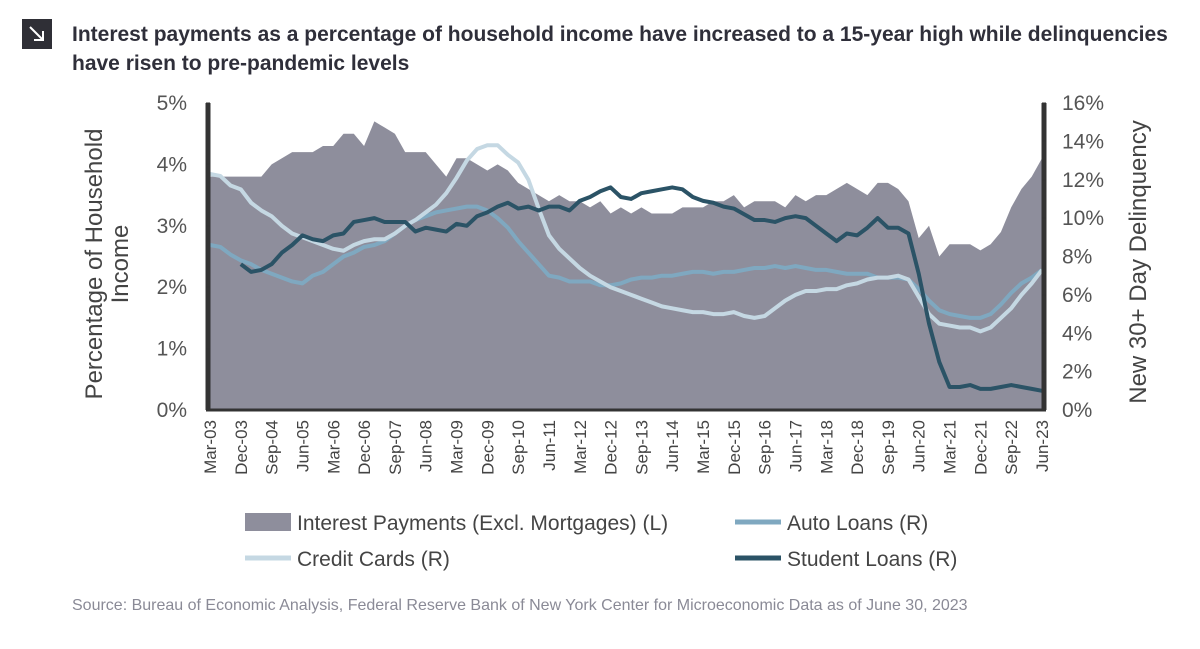 The image size is (1200, 649). I want to click on x-tick-label: Dec-18, so click(857, 447).